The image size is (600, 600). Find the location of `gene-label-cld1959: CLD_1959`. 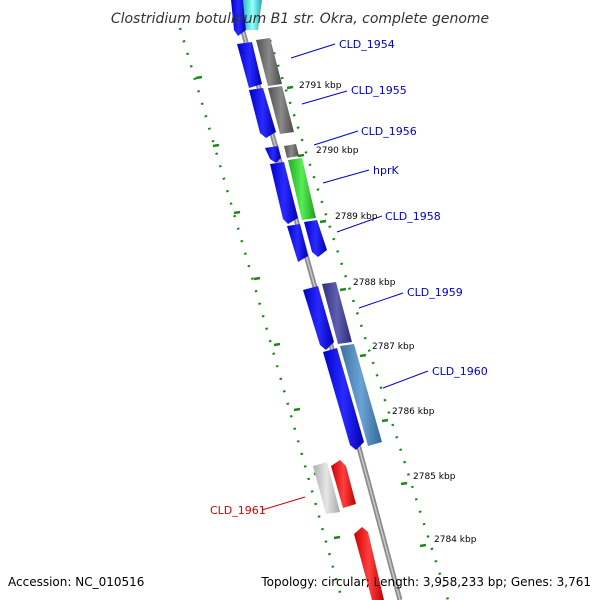

gene-label-cld1959: CLD_1959 is located at coordinates (435, 292).